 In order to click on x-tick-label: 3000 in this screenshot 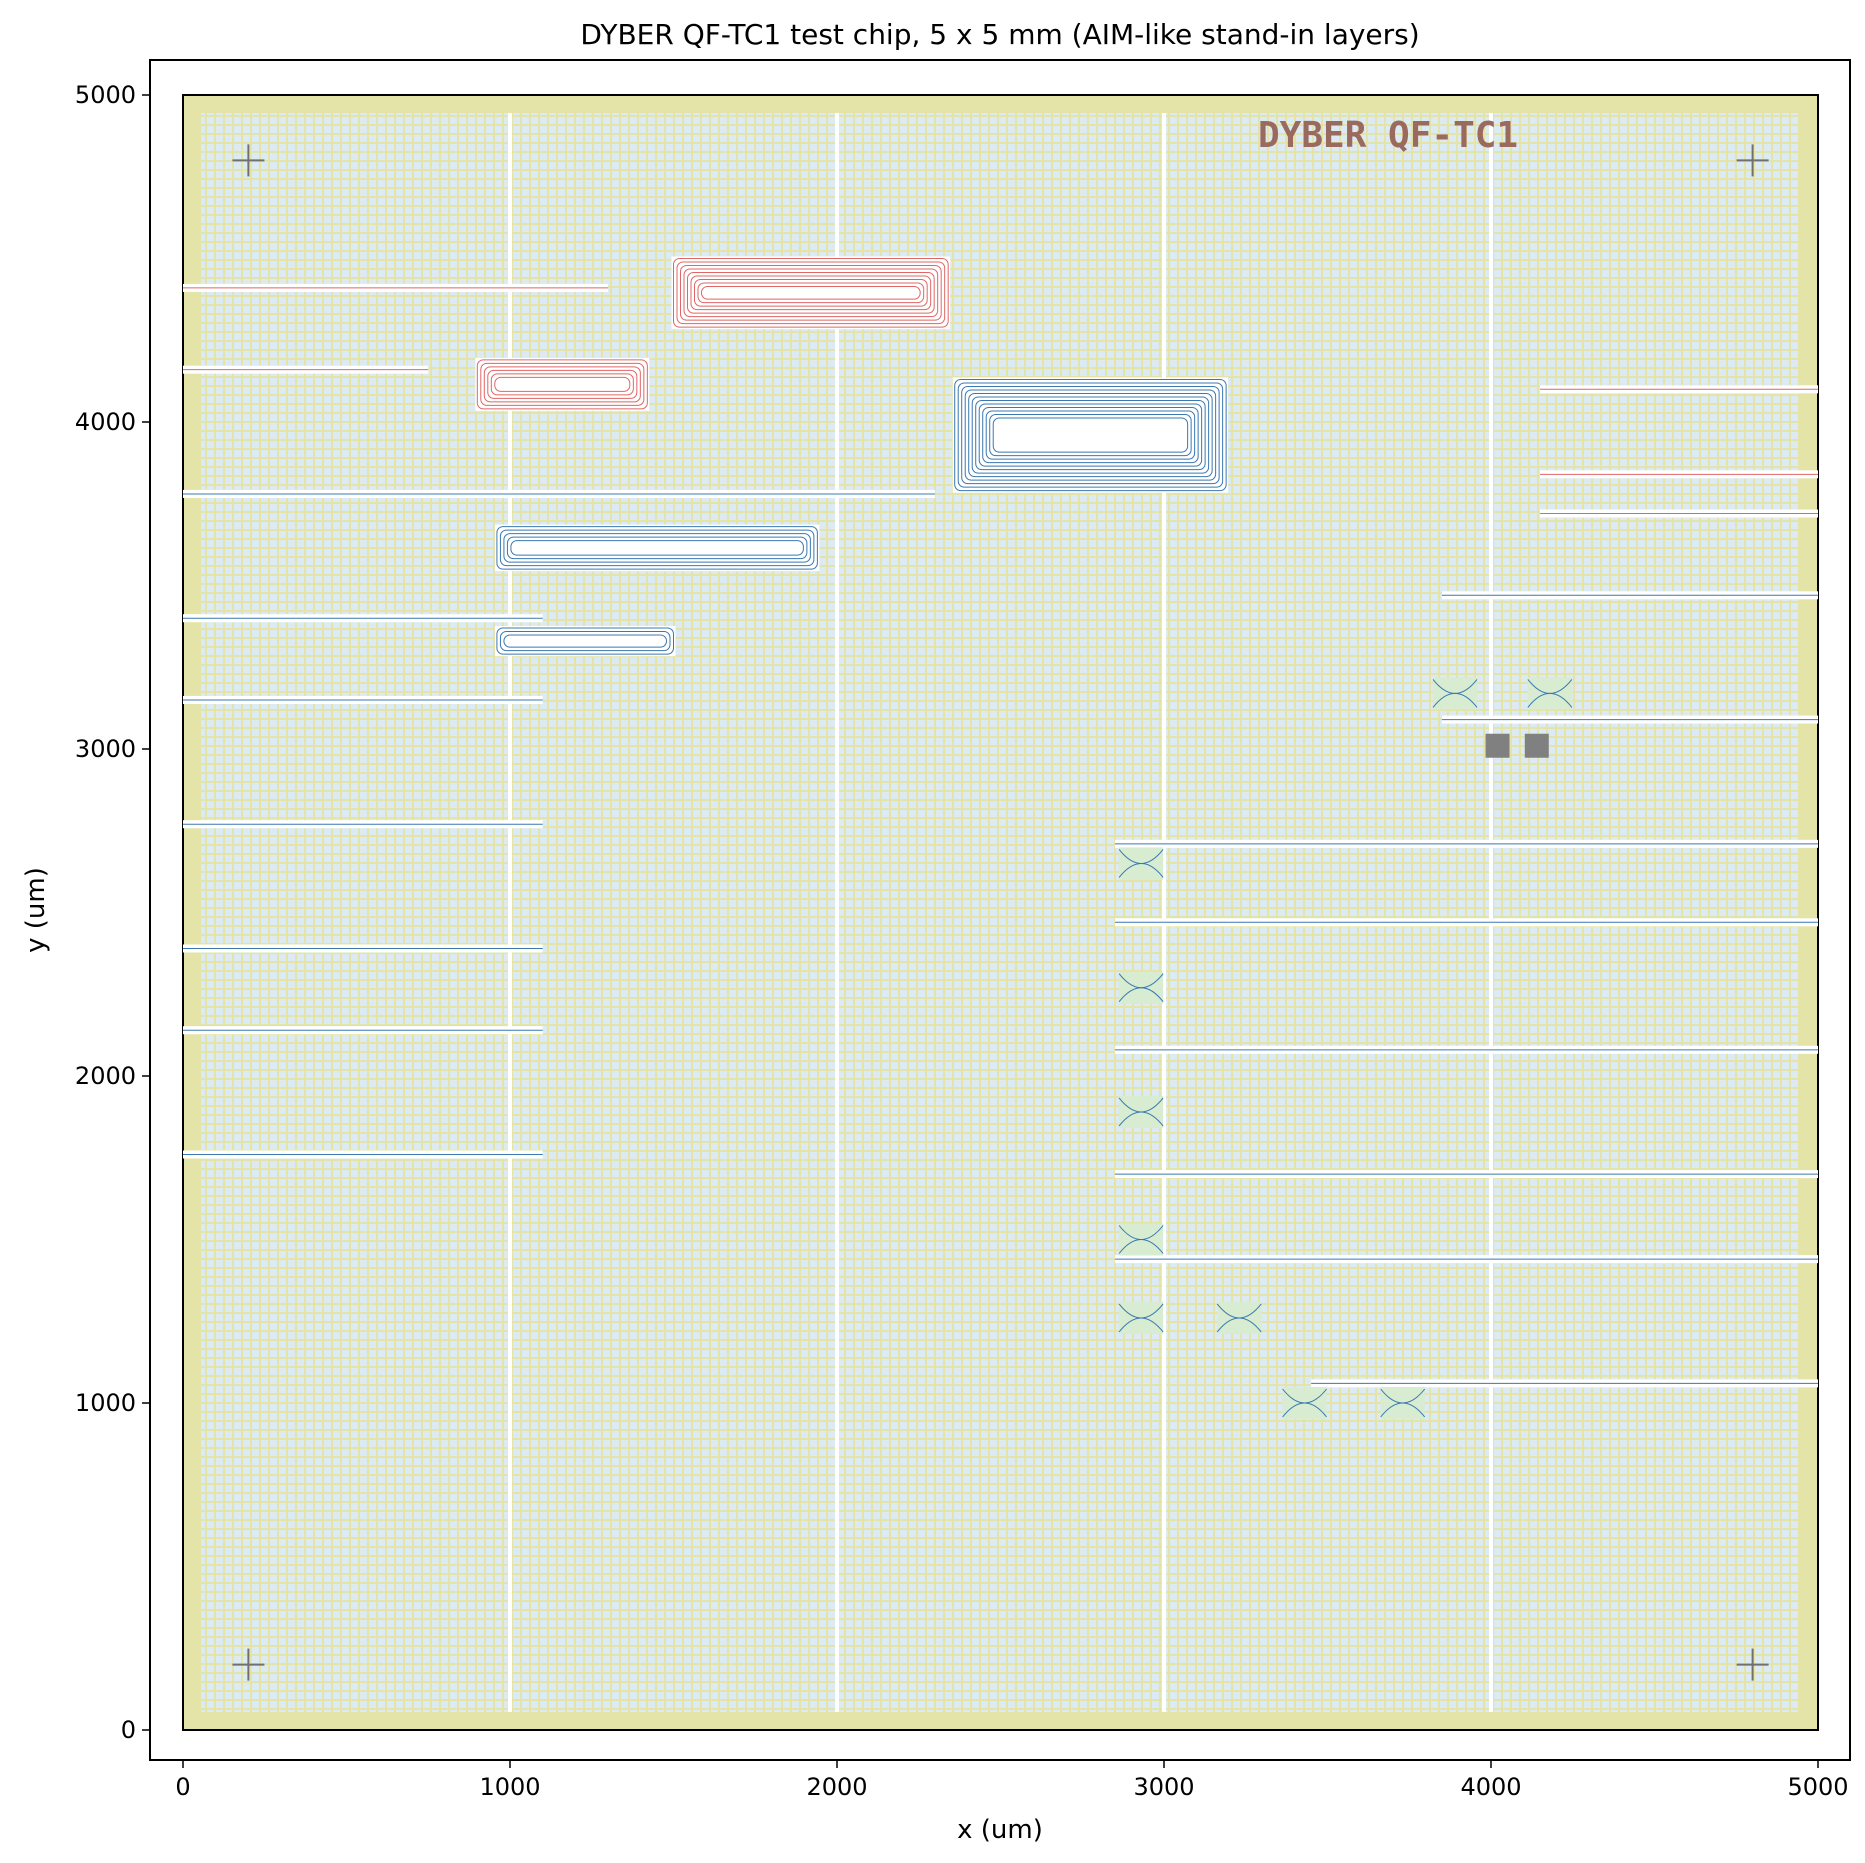, I will do `click(1163, 1787)`.